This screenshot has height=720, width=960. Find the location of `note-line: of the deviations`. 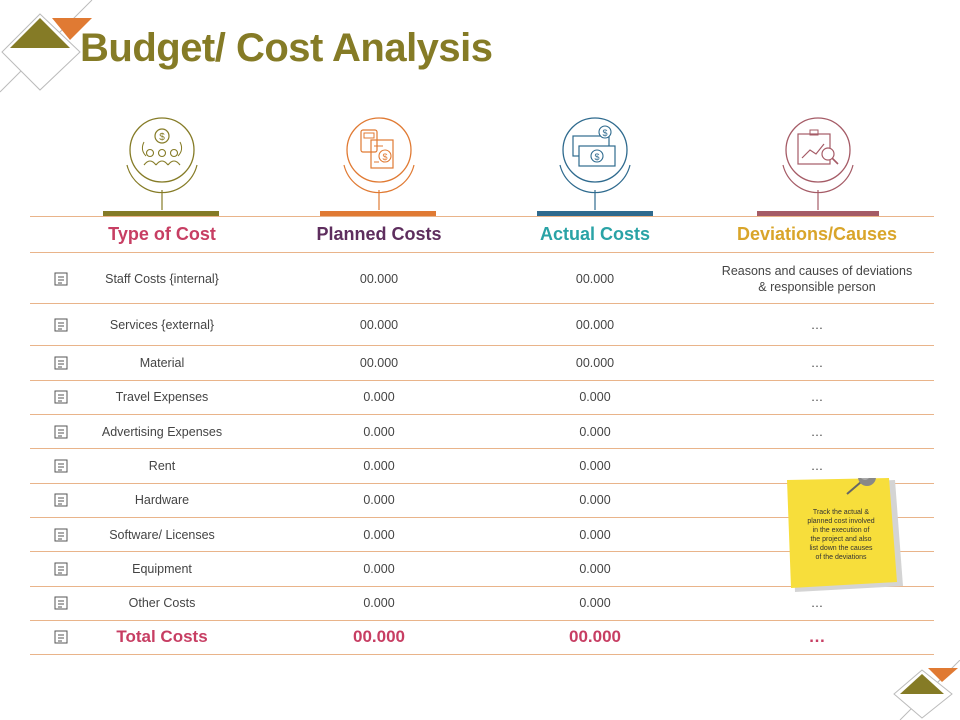

note-line: of the deviations is located at coordinates (841, 557).